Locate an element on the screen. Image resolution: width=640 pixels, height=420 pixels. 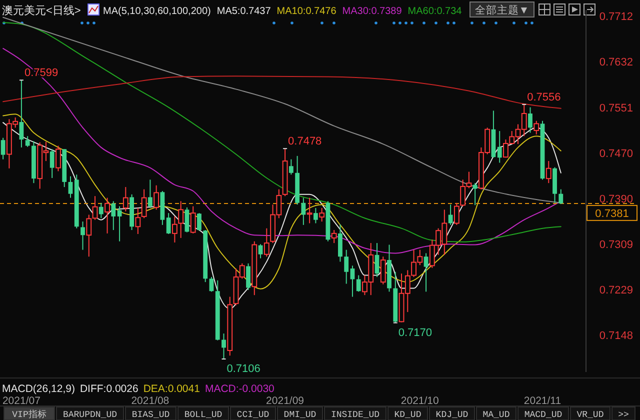
ref-line-label: 0.7381 is located at coordinates (612, 214).